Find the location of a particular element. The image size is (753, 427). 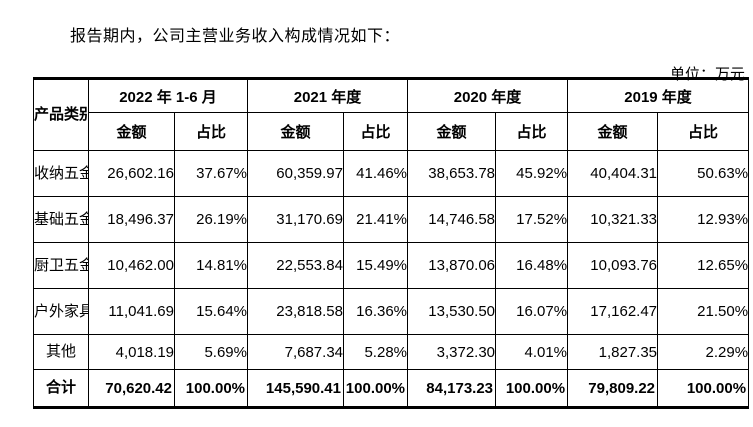

amount-cell: 70,620.42 is located at coordinates (131, 388).